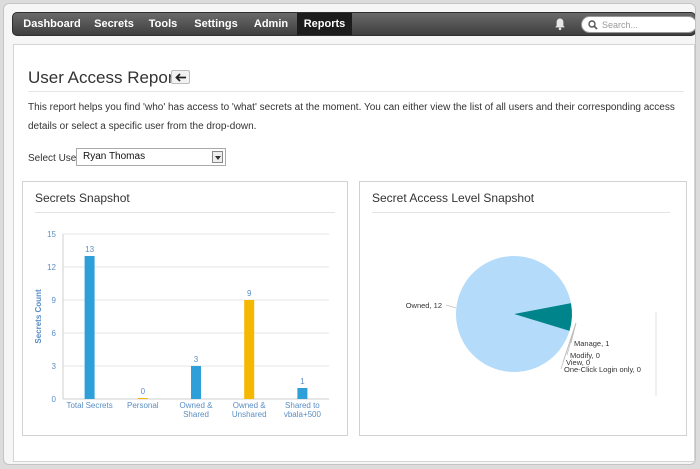  What do you see at coordinates (356, 91) in the screenshot?
I see `title-divider` at bounding box center [356, 91].